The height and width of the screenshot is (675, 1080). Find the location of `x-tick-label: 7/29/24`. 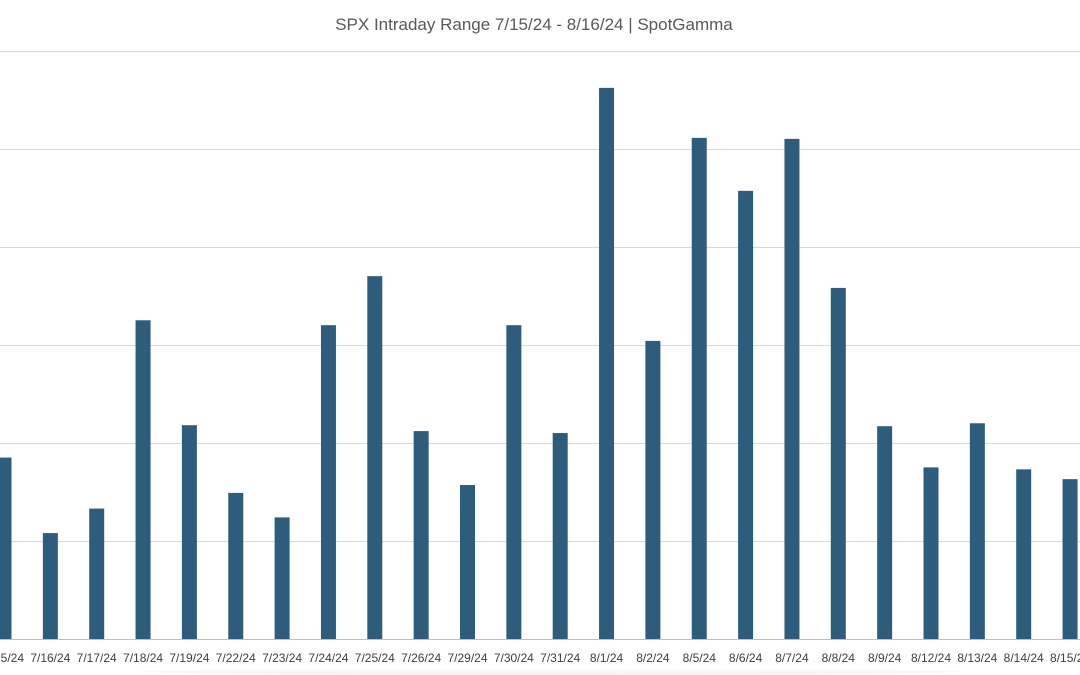

x-tick-label: 7/29/24 is located at coordinates (467, 658).